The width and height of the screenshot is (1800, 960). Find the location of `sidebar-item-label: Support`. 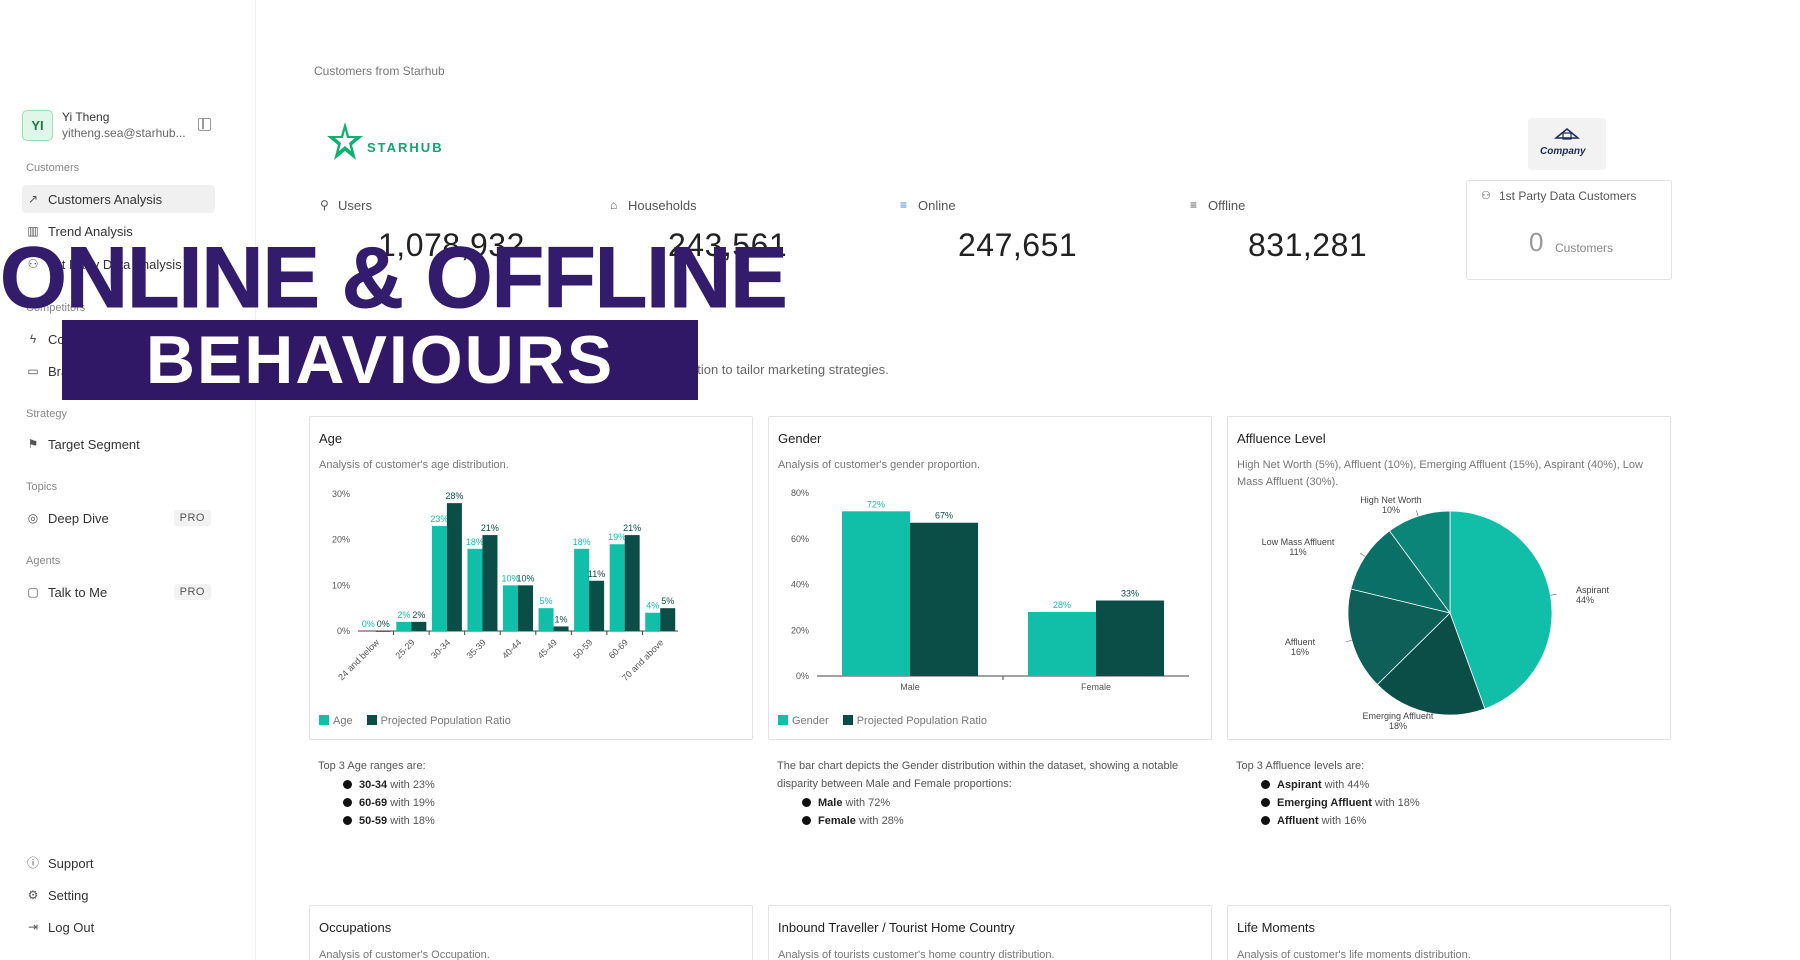

sidebar-item-label: Support is located at coordinates (71, 863).